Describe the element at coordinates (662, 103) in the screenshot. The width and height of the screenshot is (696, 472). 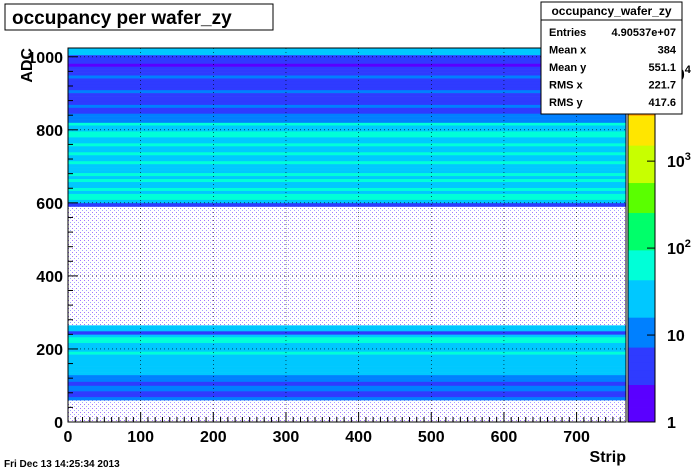
I see `stats-row-value: 417.6` at that location.